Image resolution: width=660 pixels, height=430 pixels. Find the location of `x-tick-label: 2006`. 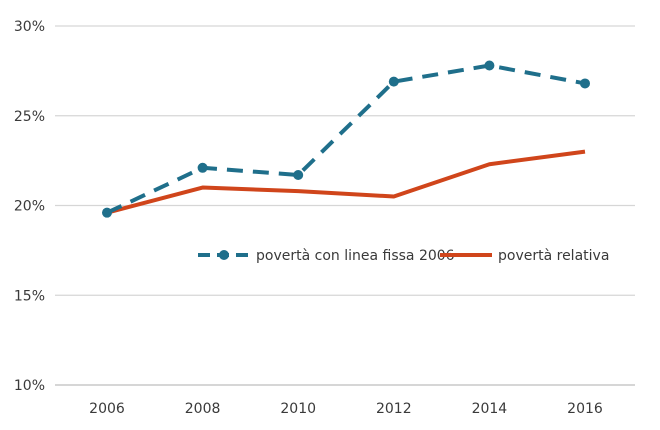

x-tick-label: 2006 is located at coordinates (107, 409).